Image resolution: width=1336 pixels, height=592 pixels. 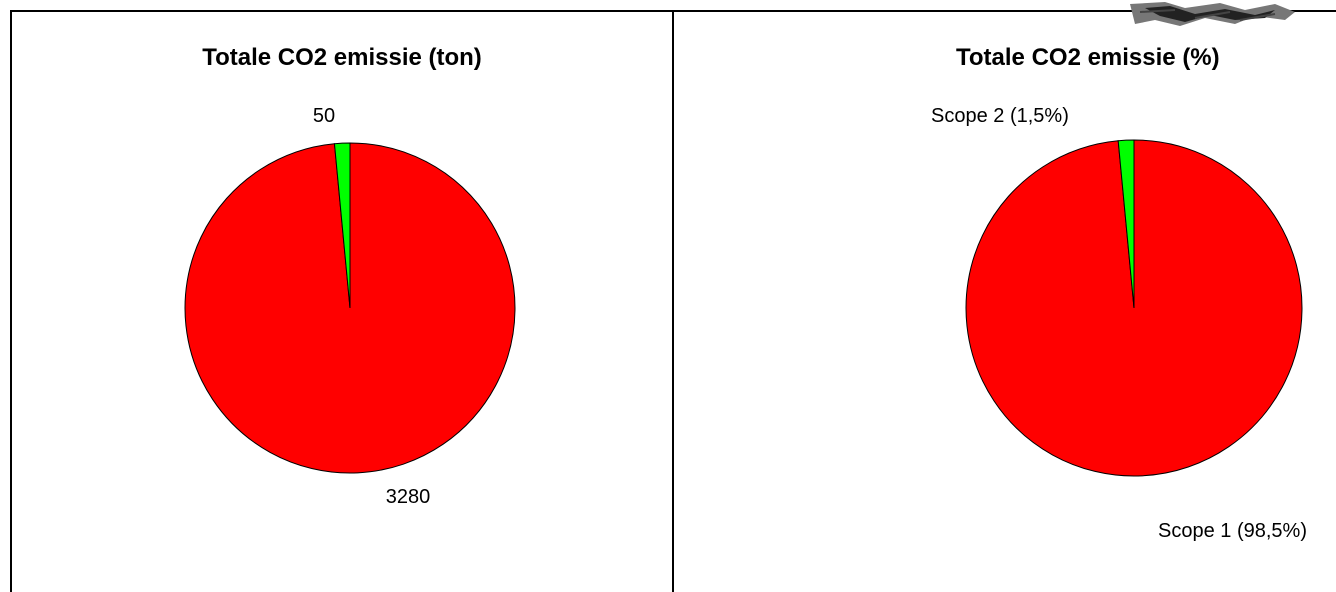 What do you see at coordinates (1088, 57) in the screenshot?
I see `chart-title: Totale CO2 emissie (%)` at bounding box center [1088, 57].